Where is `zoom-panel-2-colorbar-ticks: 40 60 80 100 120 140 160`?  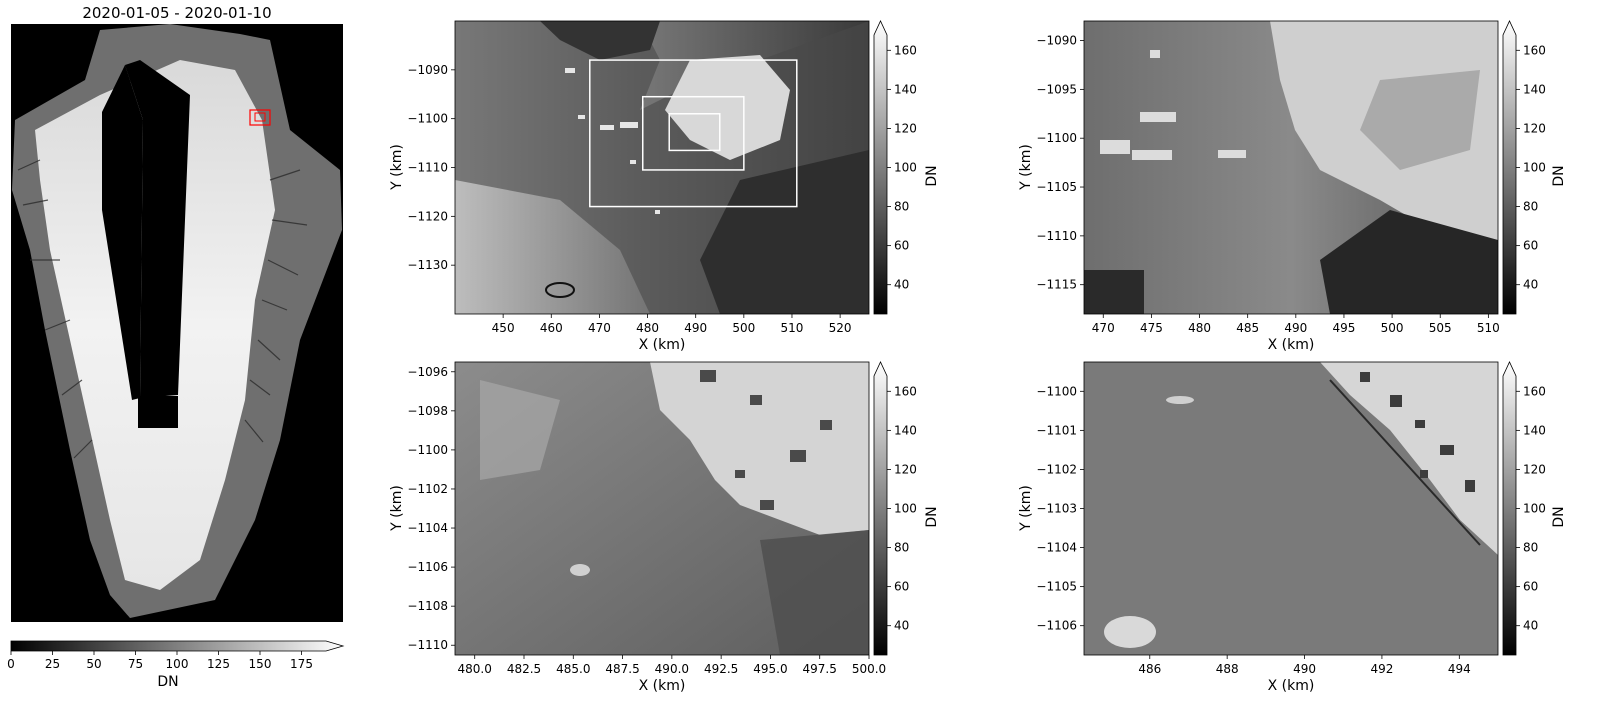
zoom-panel-2-colorbar-ticks: 40 60 80 100 120 140 160 is located at coordinates (1531, 167).